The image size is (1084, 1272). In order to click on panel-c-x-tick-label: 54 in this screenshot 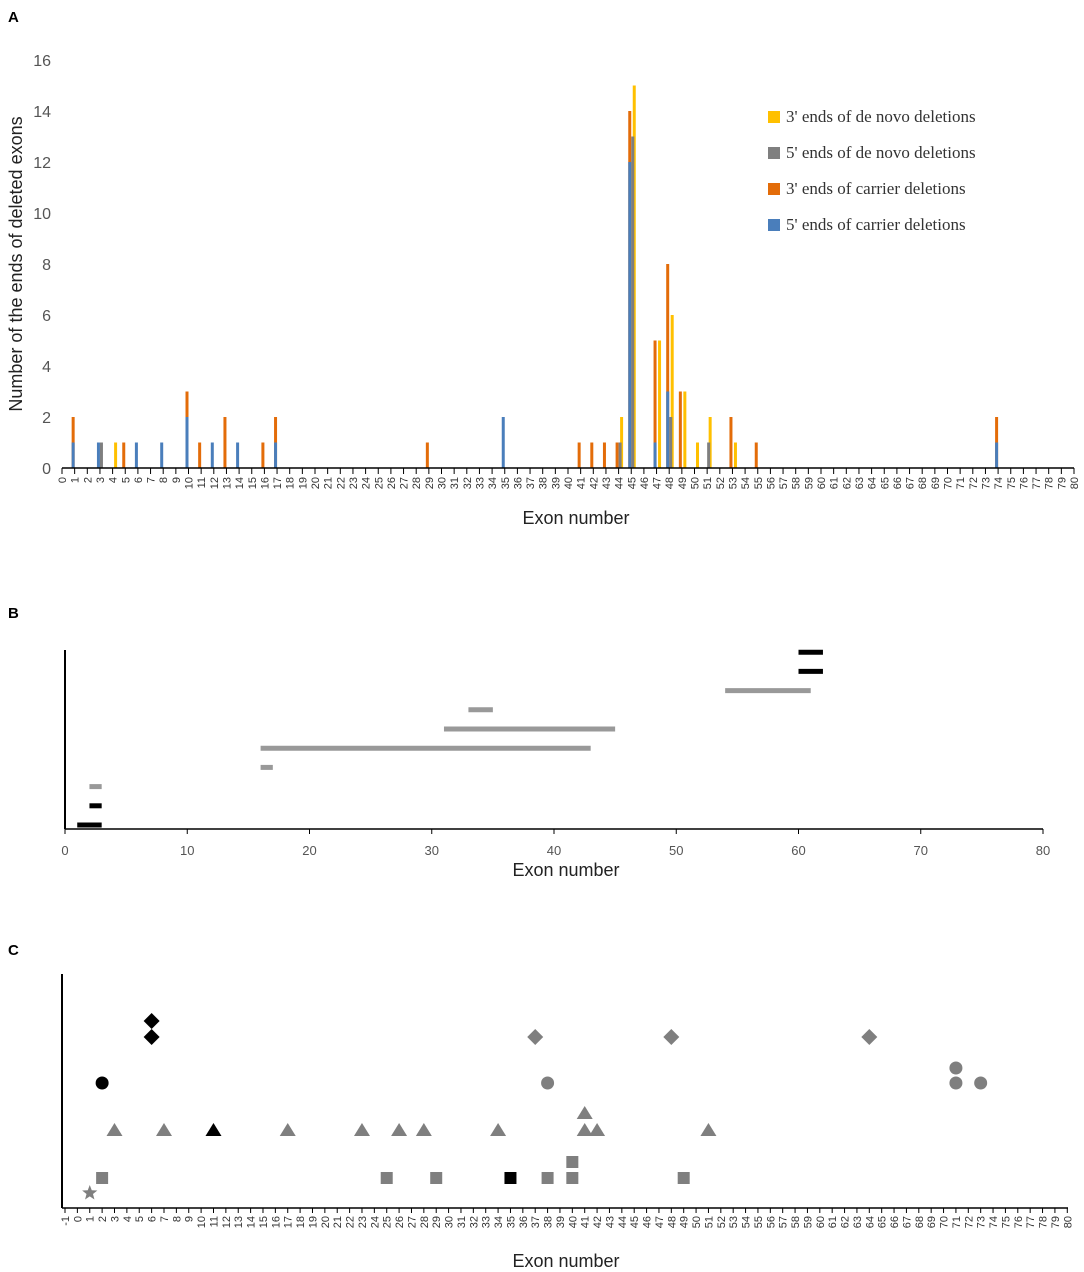, I will do `click(747, 1222)`.